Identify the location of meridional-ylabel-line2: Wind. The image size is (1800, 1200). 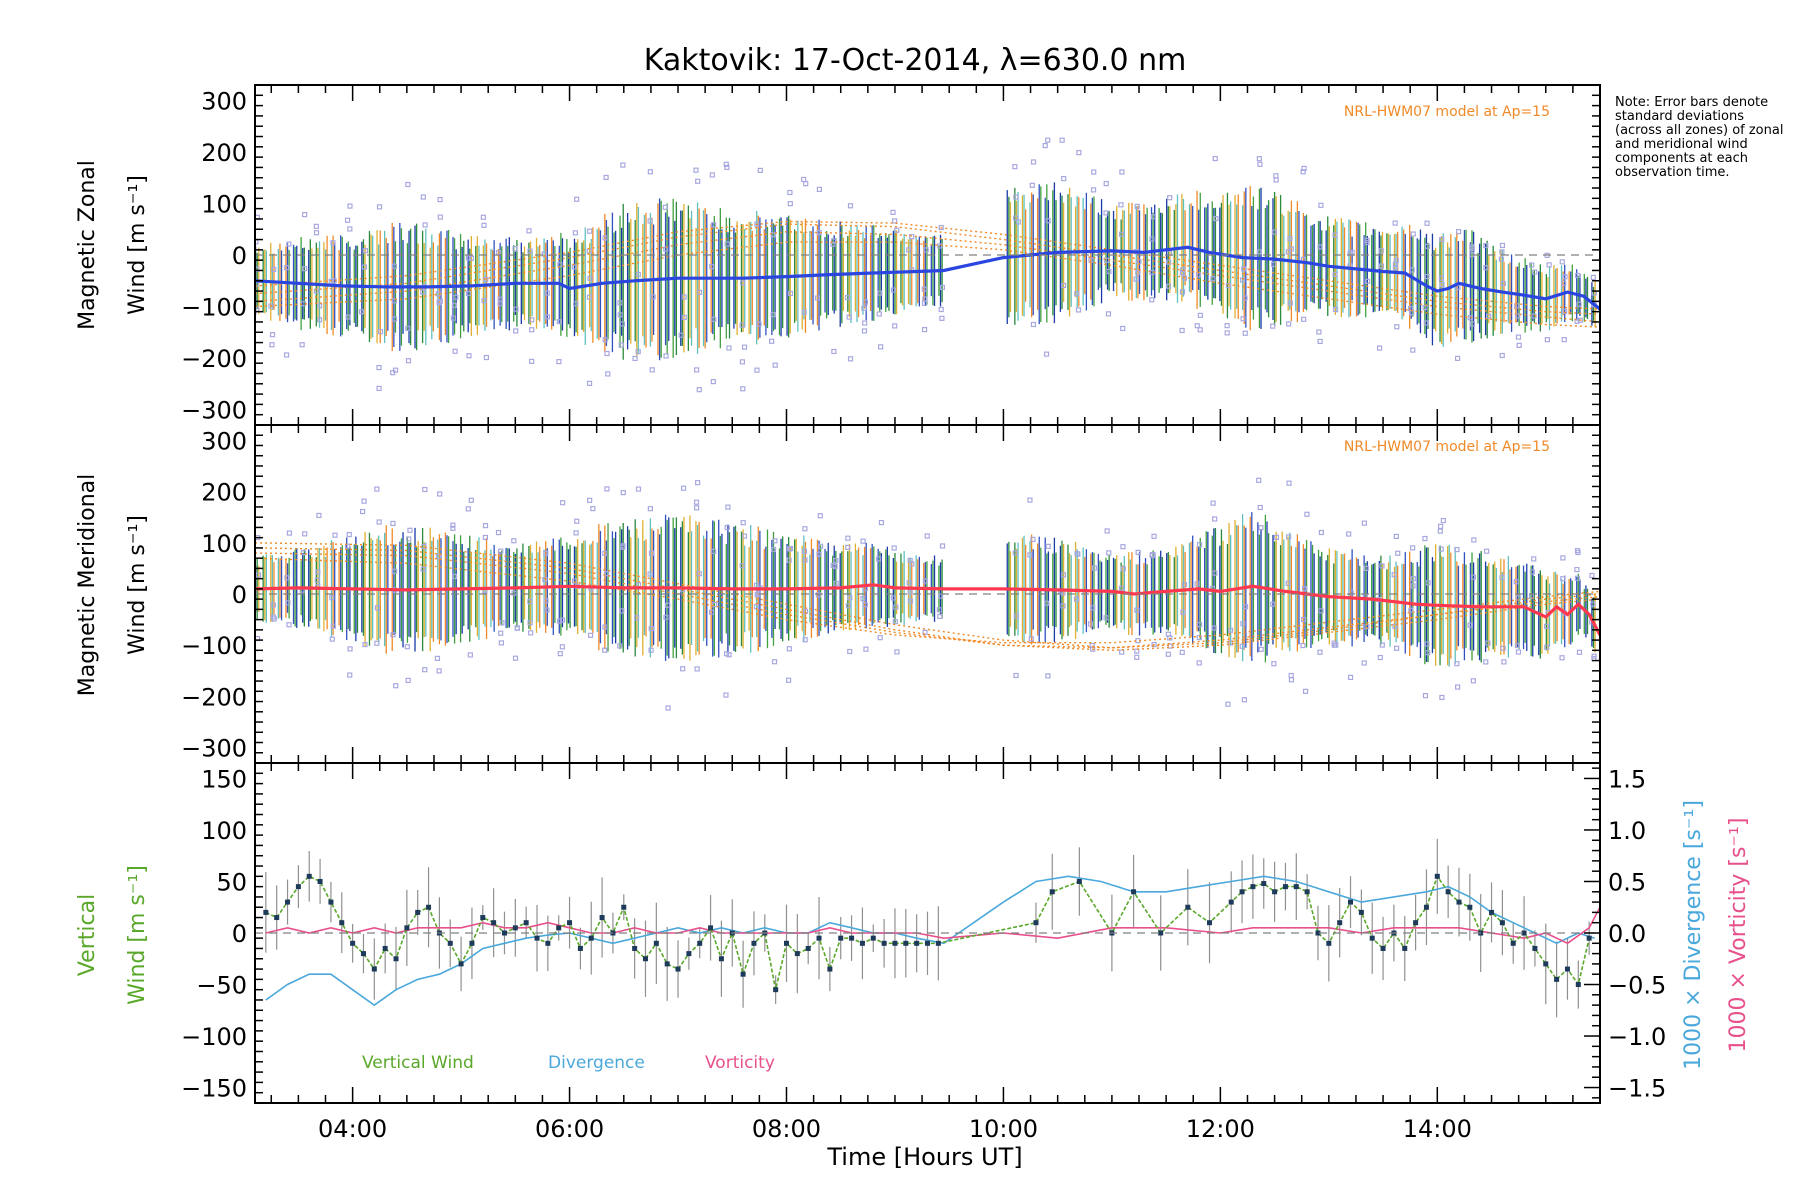
(137, 627).